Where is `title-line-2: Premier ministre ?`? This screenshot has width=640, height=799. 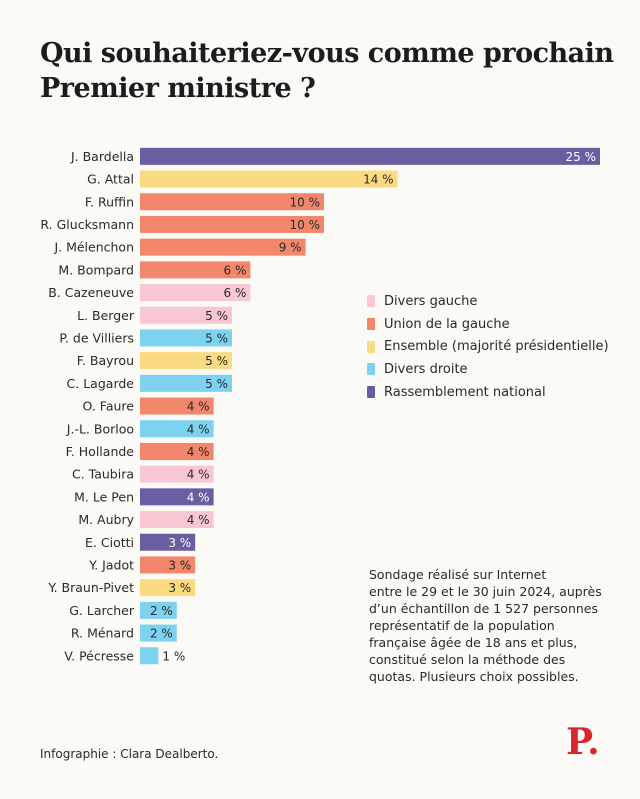
title-line-2: Premier ministre ? is located at coordinates (178, 88).